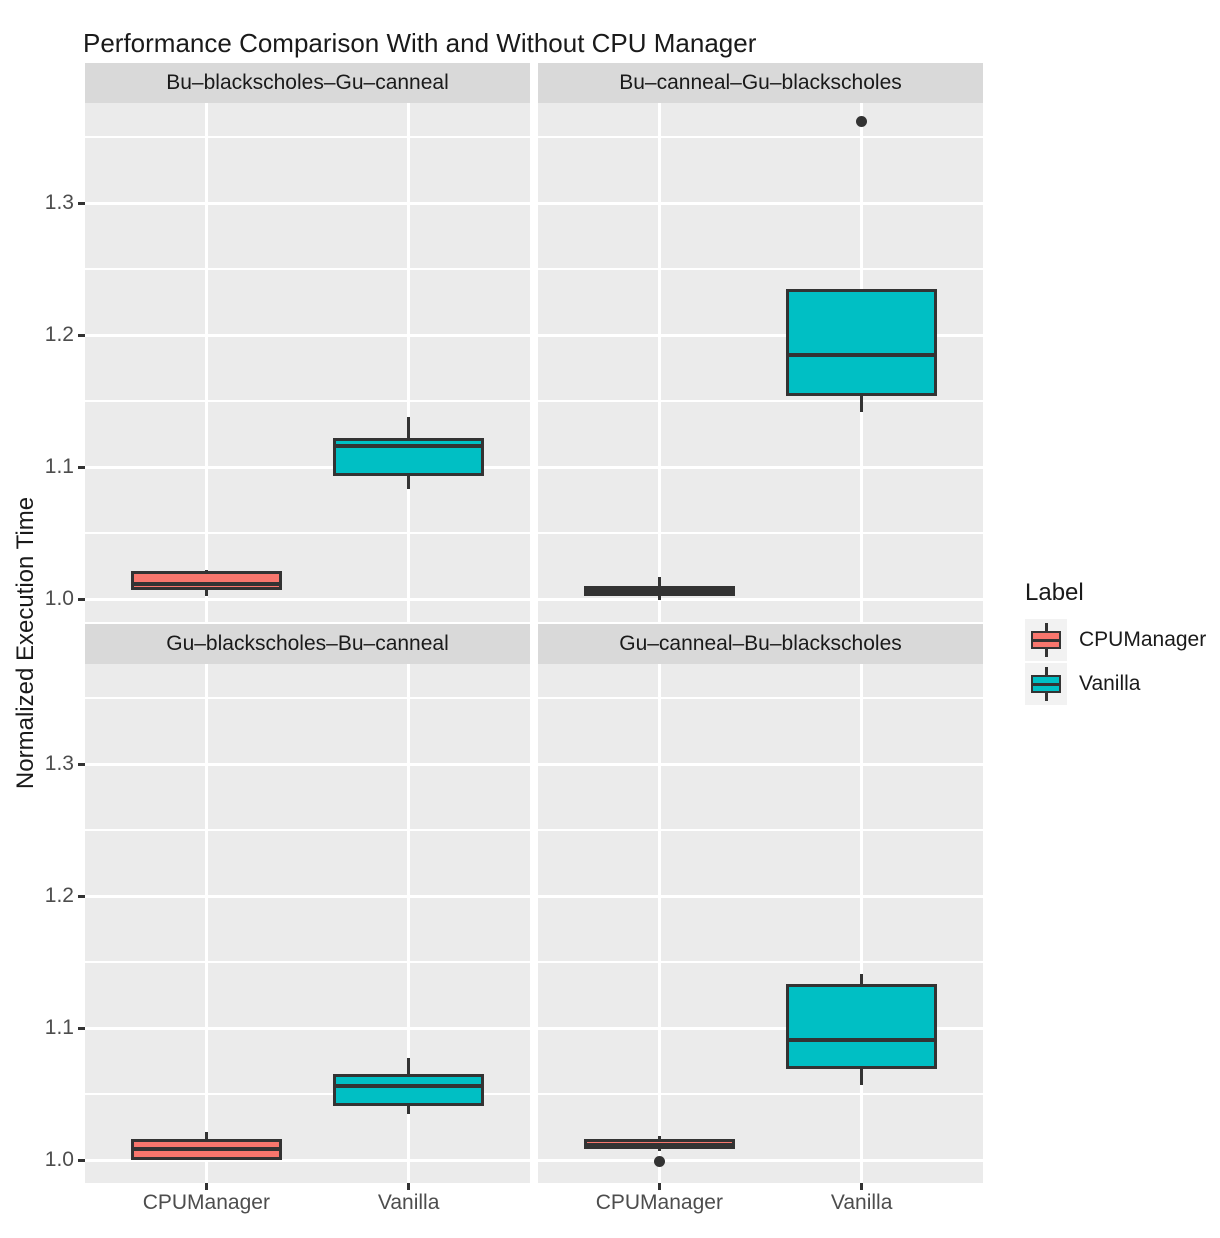 The height and width of the screenshot is (1238, 1220). Describe the element at coordinates (1054, 592) in the screenshot. I see `legend-title: Label` at that location.